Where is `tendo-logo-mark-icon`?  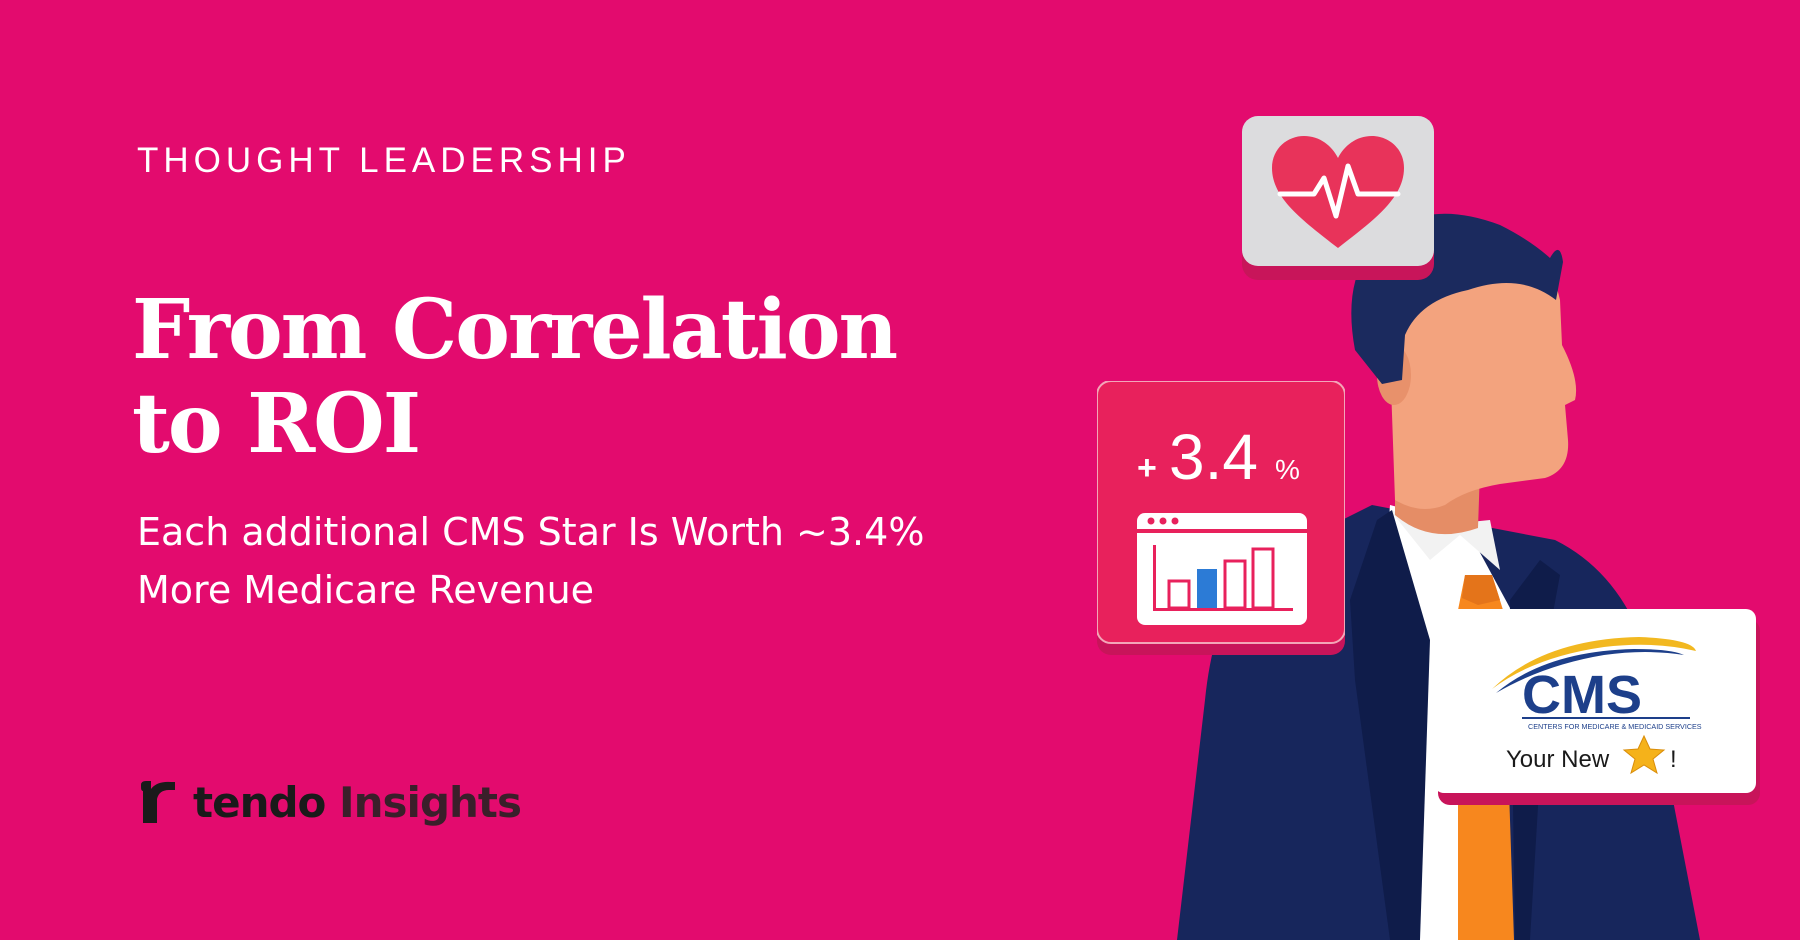
tendo-logo-mark-icon is located at coordinates (158, 802).